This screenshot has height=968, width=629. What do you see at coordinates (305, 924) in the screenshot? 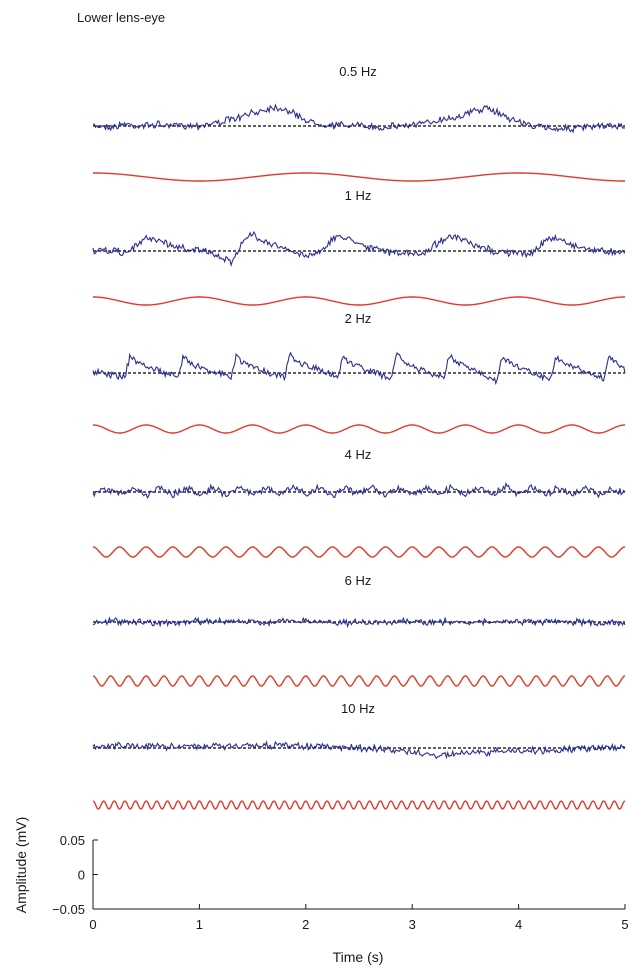
I see `x-tick-label: 2` at bounding box center [305, 924].